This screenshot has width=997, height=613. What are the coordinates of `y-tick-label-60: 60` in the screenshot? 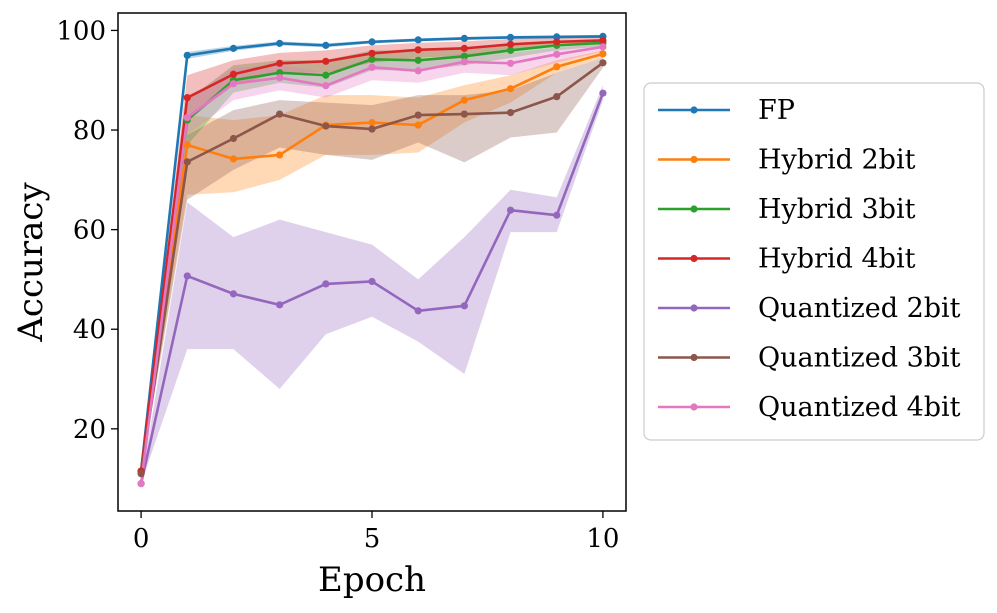 It's located at (89, 231).